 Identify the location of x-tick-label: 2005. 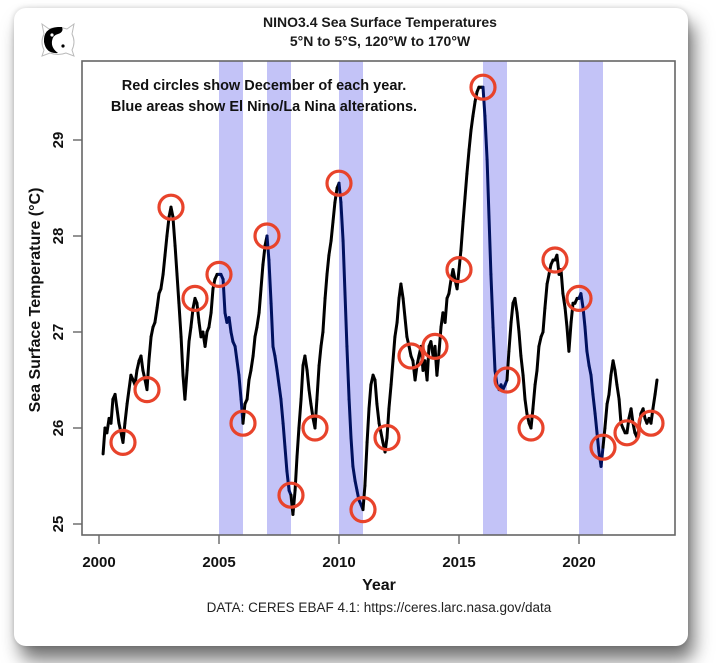
(218, 562).